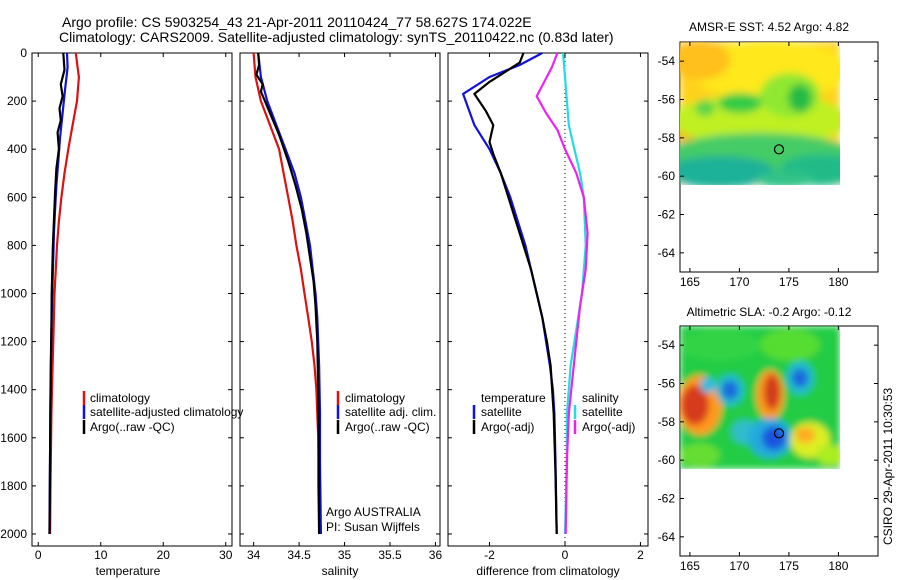  I want to click on sst-map-title: AMSR-E SST: 4.52 Argo: 4.82, so click(769, 27).